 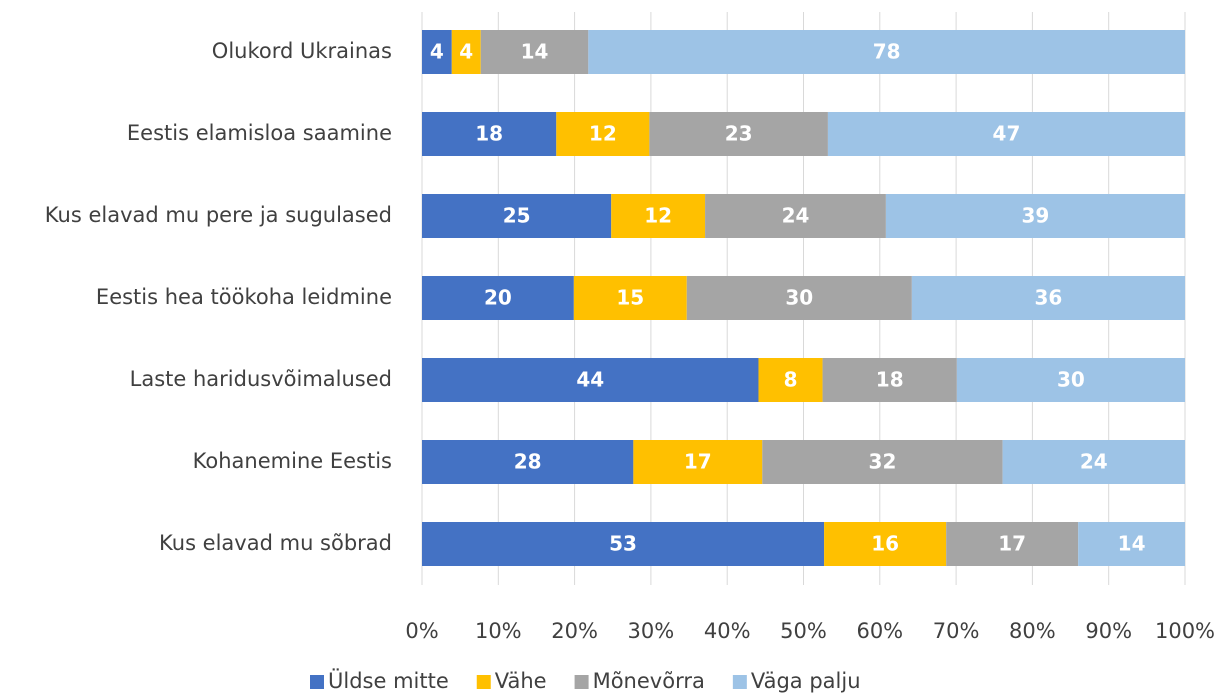 I want to click on data-label: 53, so click(x=623, y=544).